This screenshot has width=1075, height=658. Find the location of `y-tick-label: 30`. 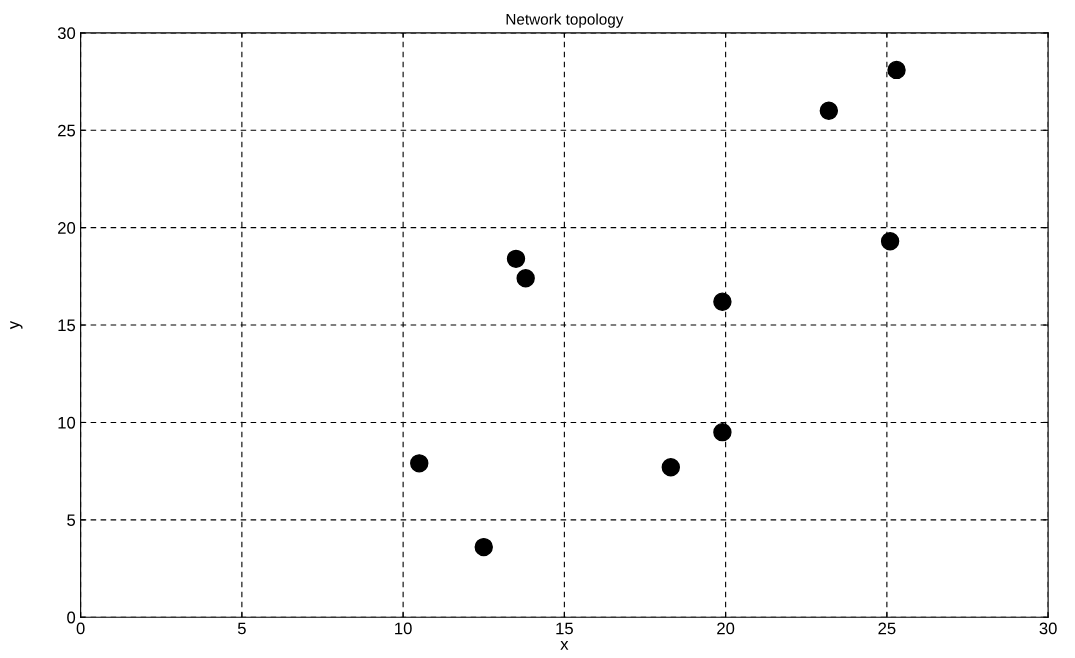

y-tick-label: 30 is located at coordinates (66, 33).